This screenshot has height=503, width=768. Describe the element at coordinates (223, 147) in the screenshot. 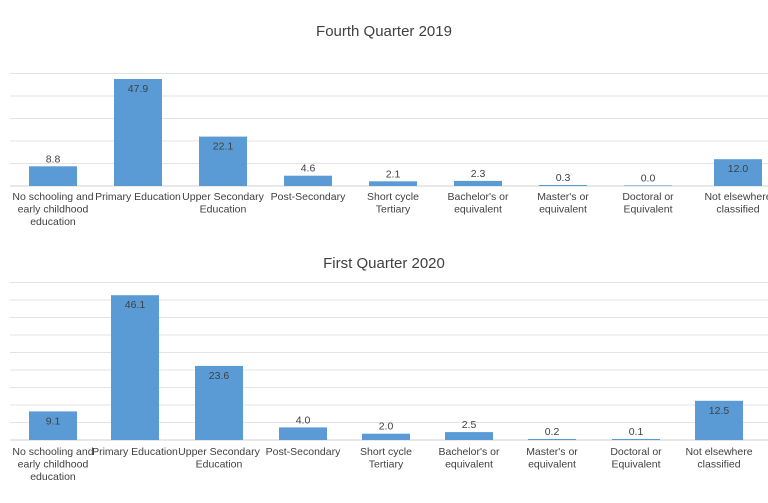

I see `data-label: 22.1` at that location.